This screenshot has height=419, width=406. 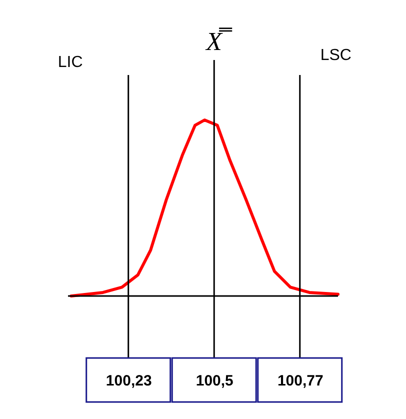 What do you see at coordinates (219, 41) in the screenshot?
I see `ref-line-label: X̿` at bounding box center [219, 41].